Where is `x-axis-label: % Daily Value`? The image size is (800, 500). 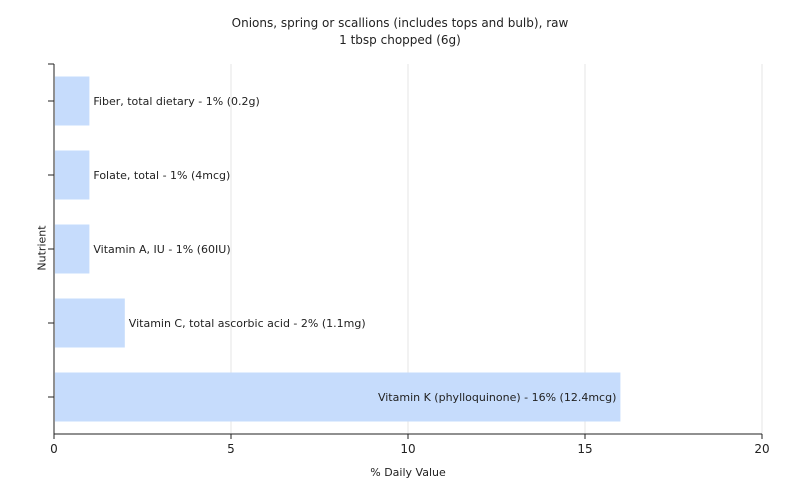
x-axis-label: % Daily Value is located at coordinates (408, 472).